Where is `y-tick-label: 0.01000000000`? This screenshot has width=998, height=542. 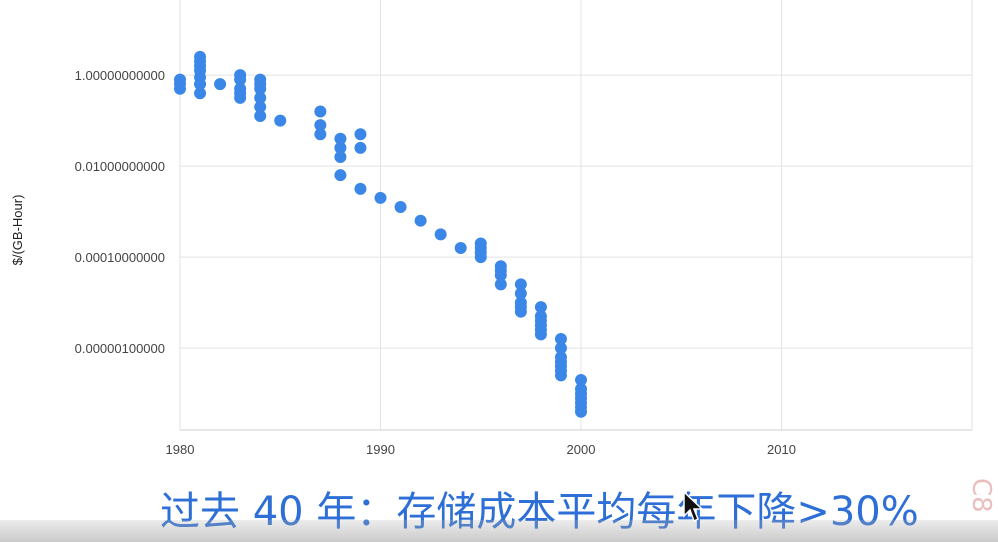 y-tick-label: 0.01000000000 is located at coordinates (120, 166).